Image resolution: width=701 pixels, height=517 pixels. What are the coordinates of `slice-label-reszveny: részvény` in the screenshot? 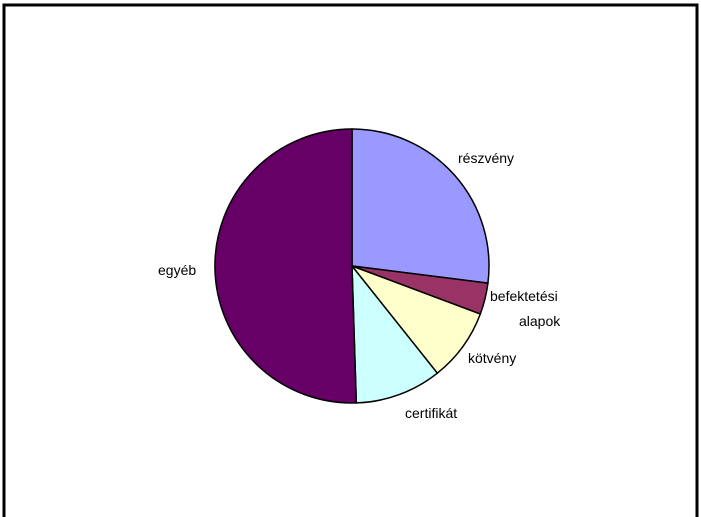 It's located at (486, 158).